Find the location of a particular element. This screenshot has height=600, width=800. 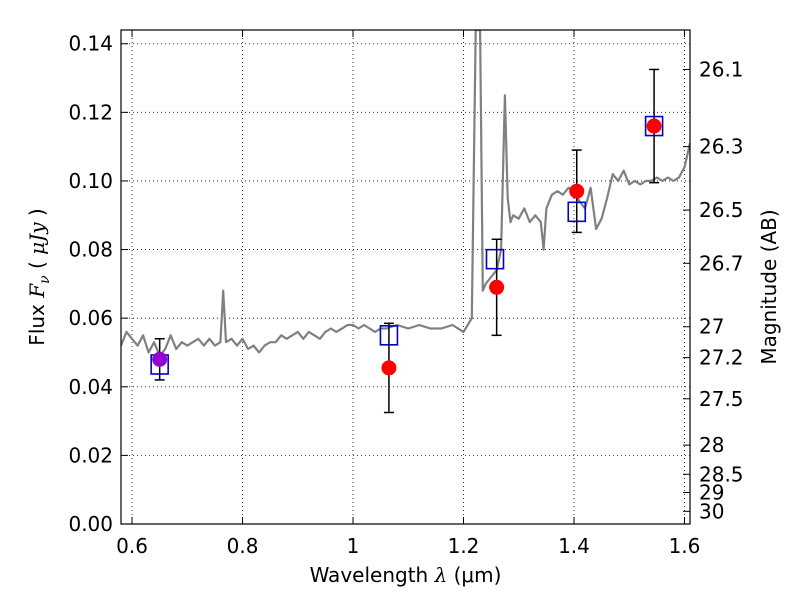

right-tick-label: 28.5 is located at coordinates (721, 474).